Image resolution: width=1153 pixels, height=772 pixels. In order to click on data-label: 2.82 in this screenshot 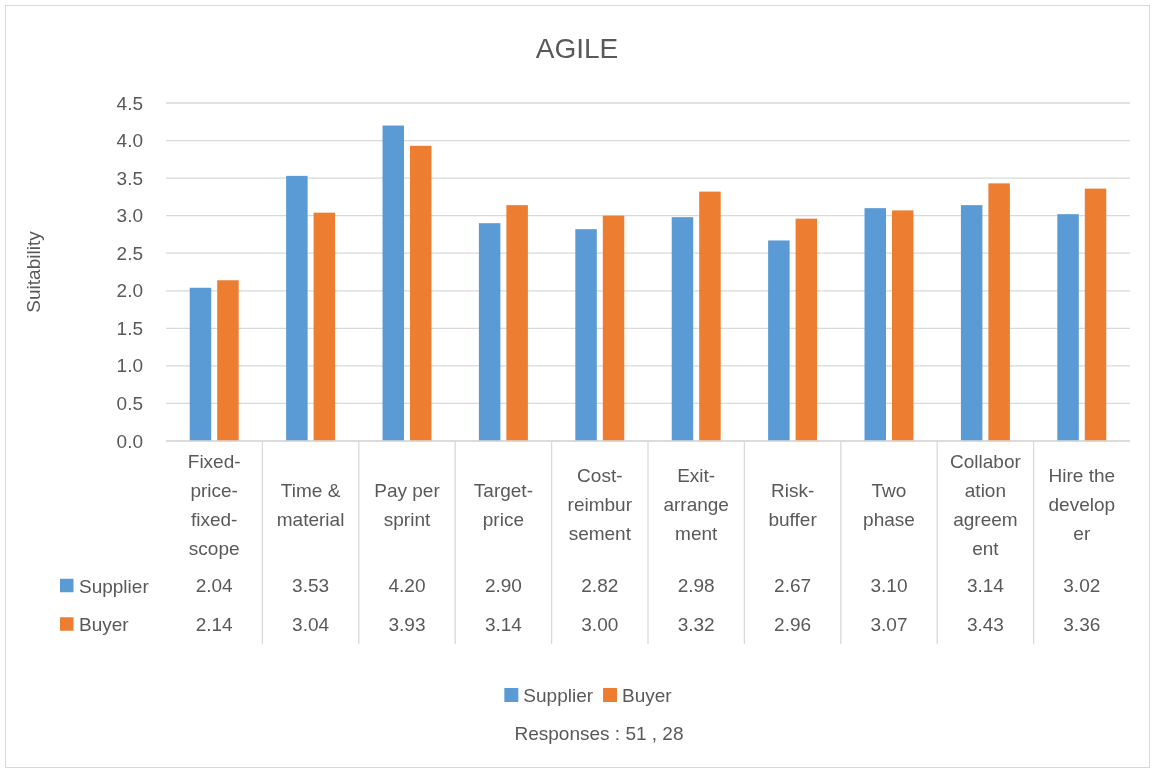, I will do `click(600, 585)`.